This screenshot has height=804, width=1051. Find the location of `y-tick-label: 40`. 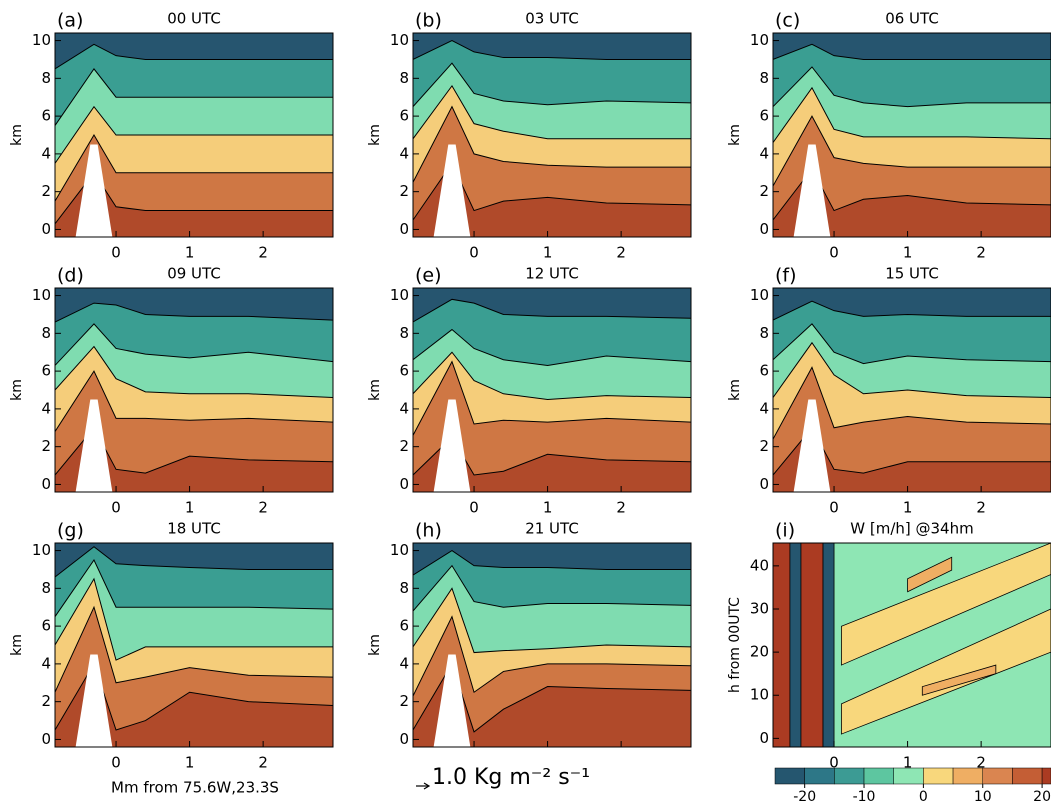

y-tick-label: 40 is located at coordinates (759, 565).